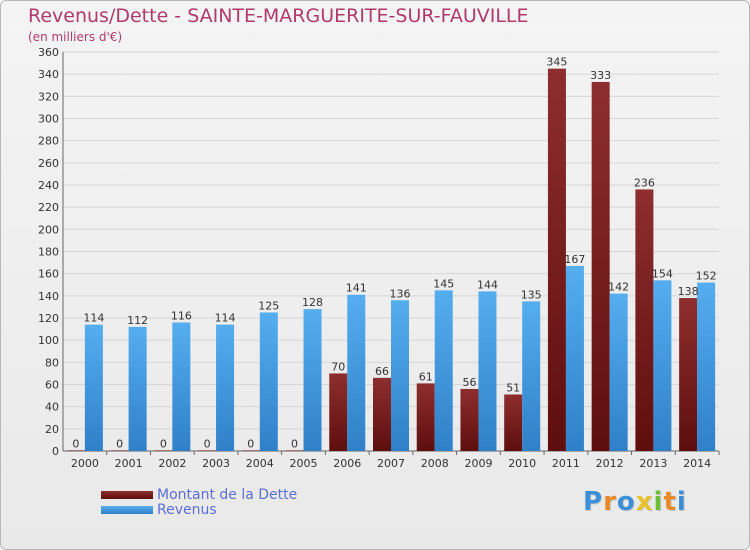  I want to click on logo-letter: o, so click(626, 502).